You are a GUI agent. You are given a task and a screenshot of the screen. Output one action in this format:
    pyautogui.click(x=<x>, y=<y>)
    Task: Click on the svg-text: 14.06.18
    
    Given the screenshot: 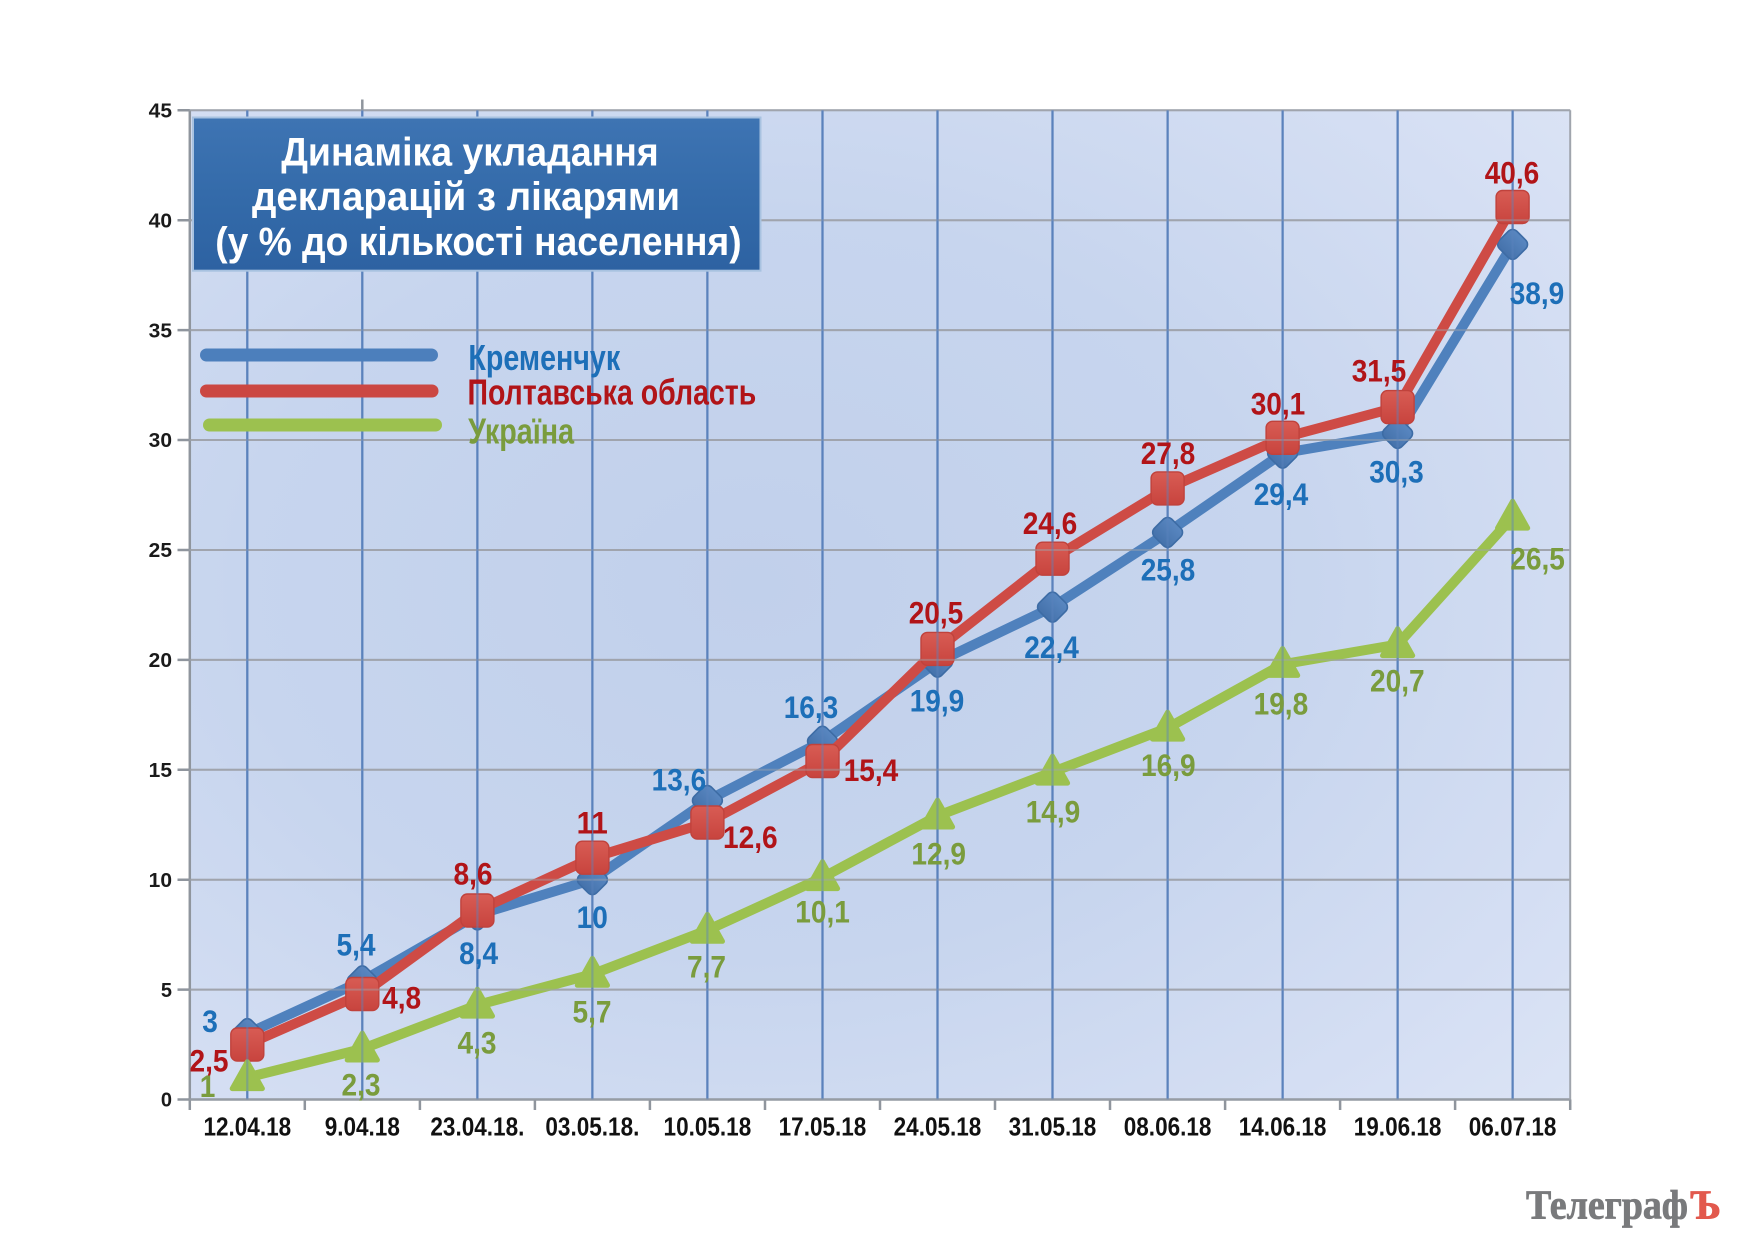 What is the action you would take?
    pyautogui.click(x=1283, y=1127)
    